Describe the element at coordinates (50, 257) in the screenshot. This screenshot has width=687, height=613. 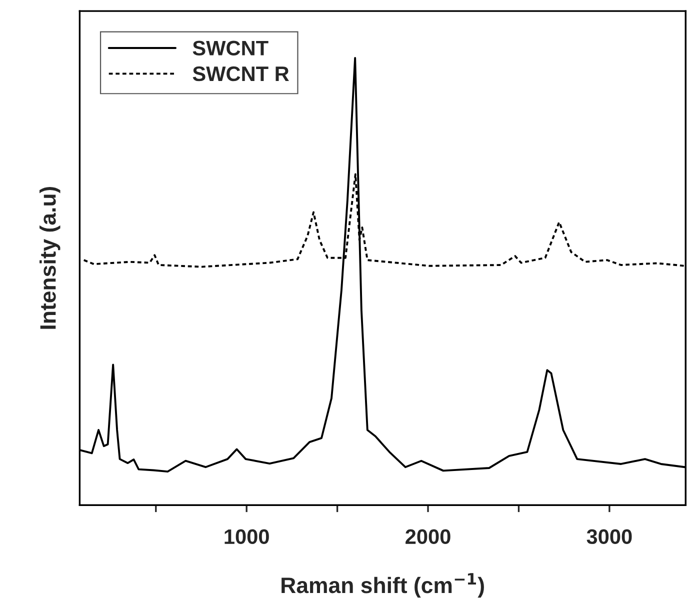
I see `y-axis-title: Intensity (a.u)` at that location.